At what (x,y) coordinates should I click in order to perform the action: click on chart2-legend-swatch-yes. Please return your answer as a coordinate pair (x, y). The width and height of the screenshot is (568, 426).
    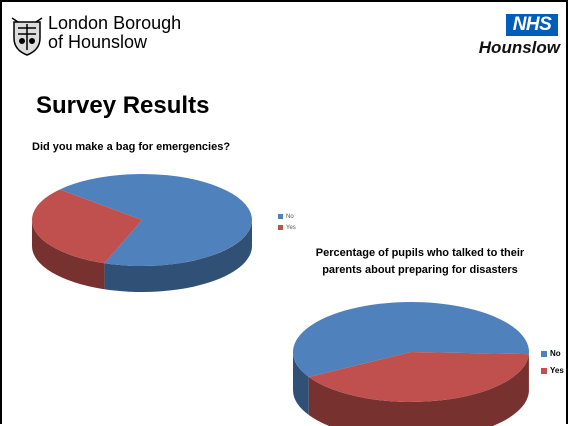
    Looking at the image, I should click on (544, 371).